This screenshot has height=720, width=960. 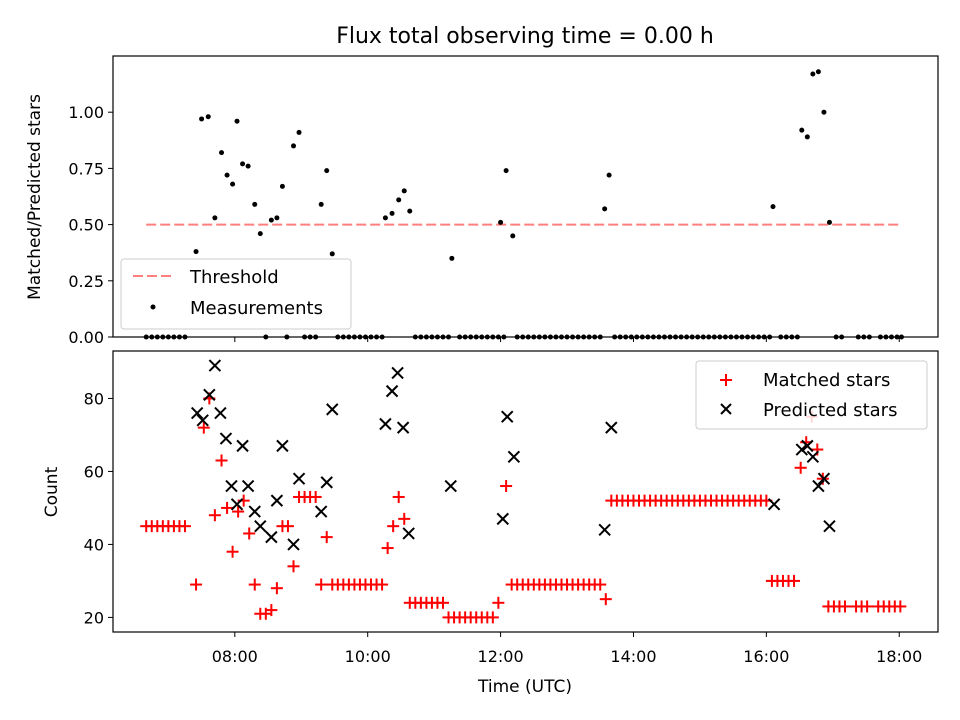 What do you see at coordinates (86, 168) in the screenshot?
I see `top-ytick-label: 0.75` at bounding box center [86, 168].